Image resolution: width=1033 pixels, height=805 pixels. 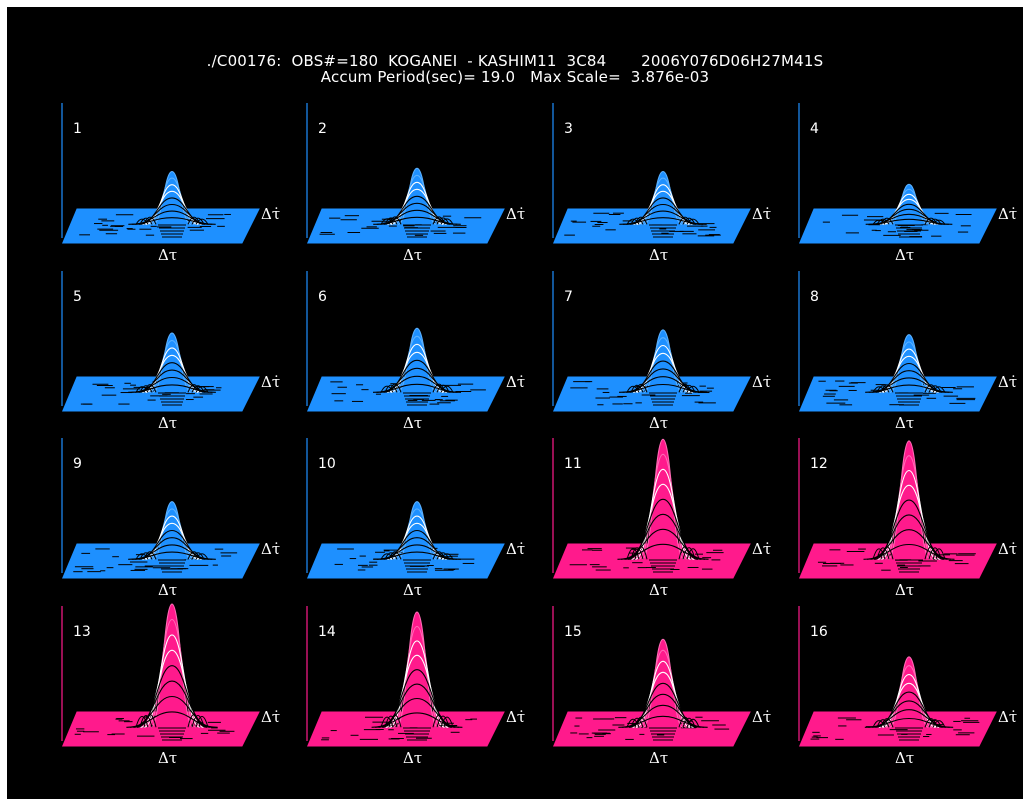 What do you see at coordinates (819, 632) in the screenshot?
I see `panel-number: 16` at bounding box center [819, 632].